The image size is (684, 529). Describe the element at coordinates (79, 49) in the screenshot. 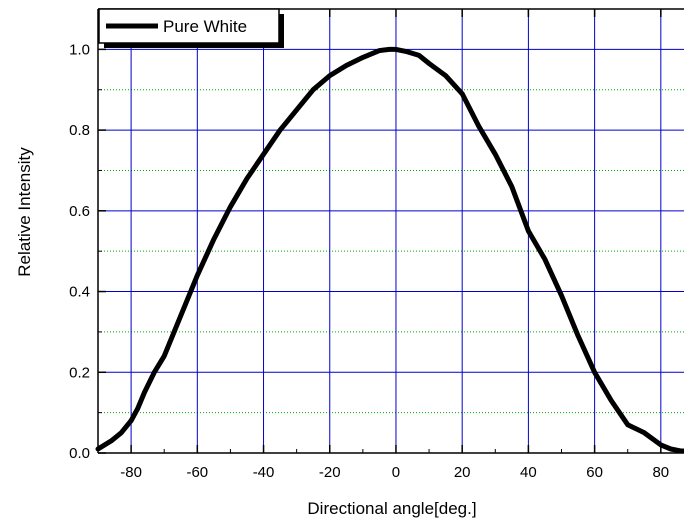

I see `y-tick-label: 1.0` at that location.